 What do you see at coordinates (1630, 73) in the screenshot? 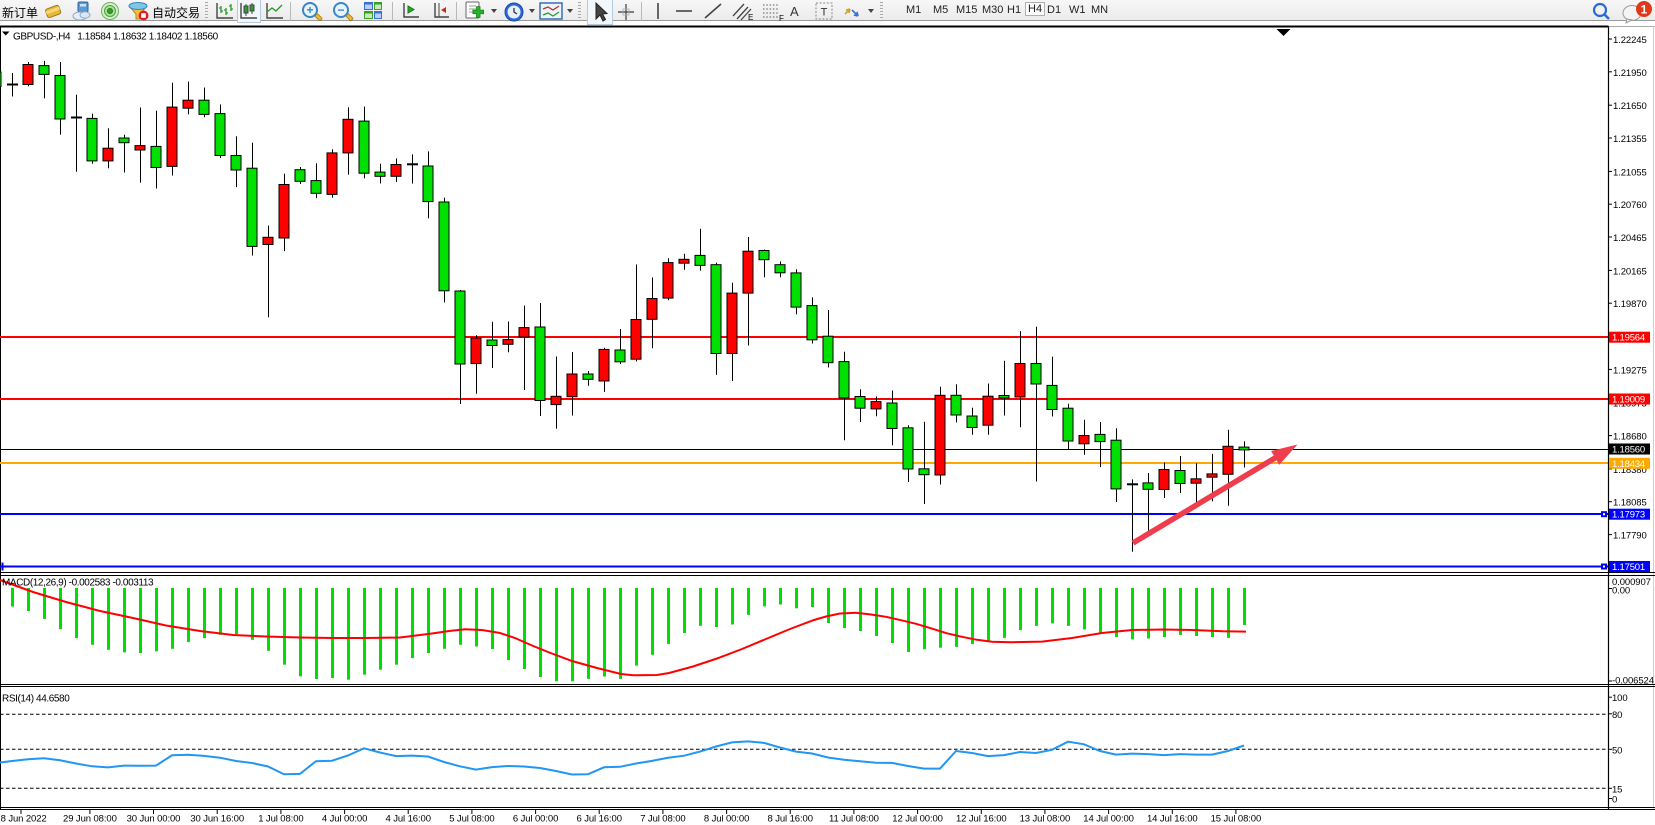
I see `svg-text: 1.21950` at bounding box center [1630, 73].